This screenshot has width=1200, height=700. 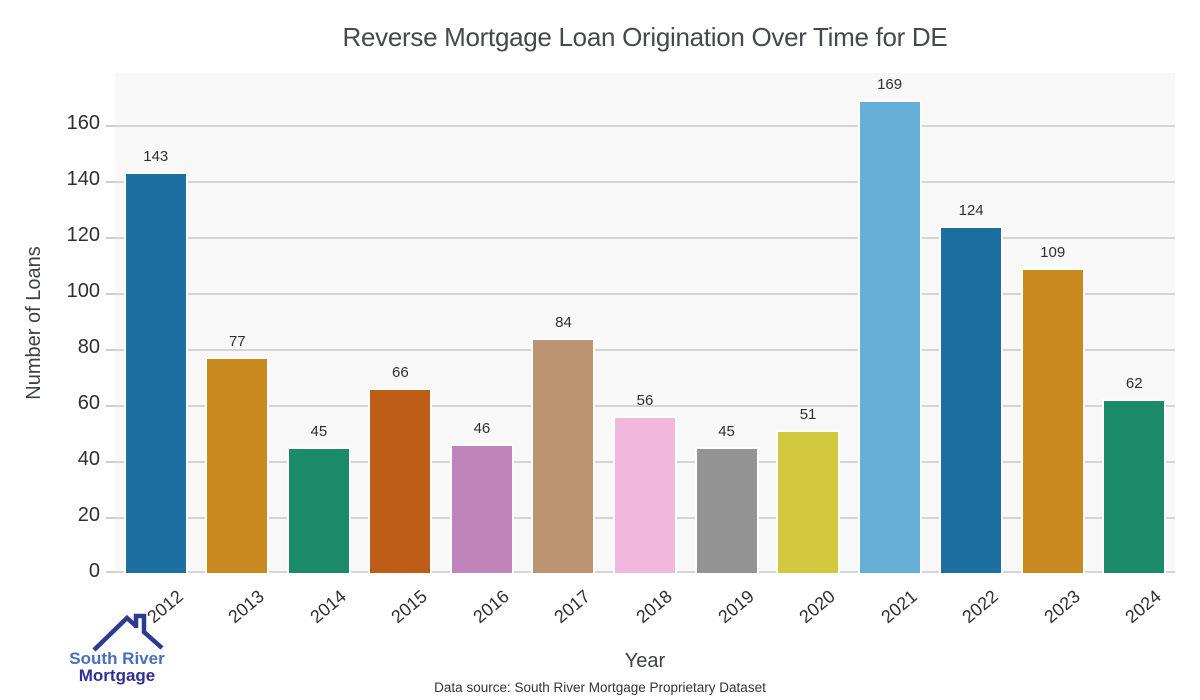 I want to click on y-tick-label: 20, so click(x=88, y=514).